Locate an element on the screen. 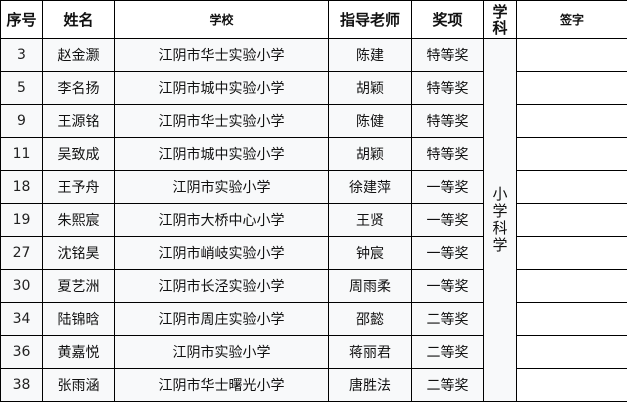  table-row: 38 张雨涵 江阴市华士曙光小学 唐胜法 二等奖 is located at coordinates (313, 385).